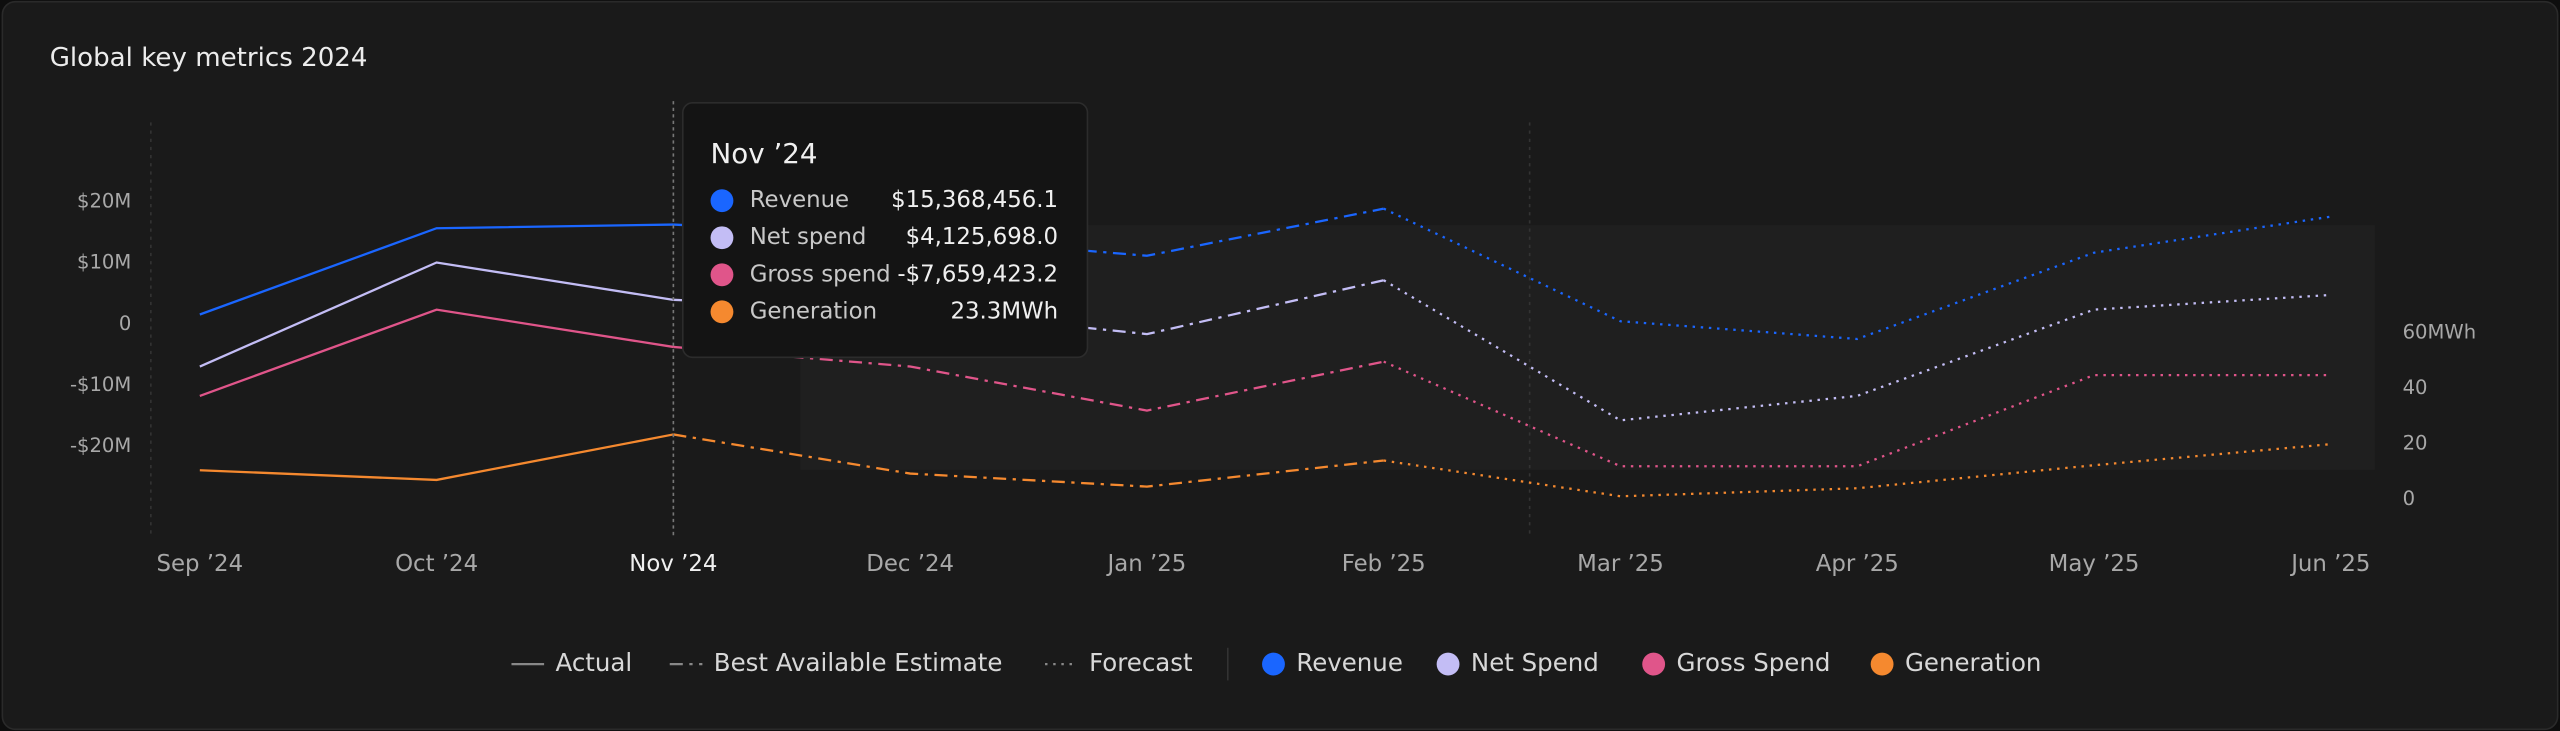 The image size is (2560, 731). What do you see at coordinates (200, 564) in the screenshot?
I see `x-tick-label: Sep ’24` at bounding box center [200, 564].